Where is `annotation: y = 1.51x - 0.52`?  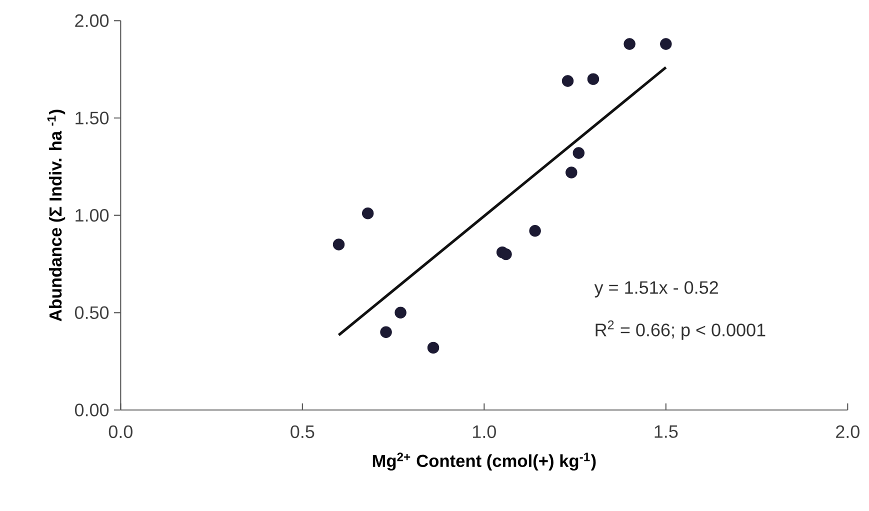
annotation: y = 1.51x - 0.52 is located at coordinates (656, 289).